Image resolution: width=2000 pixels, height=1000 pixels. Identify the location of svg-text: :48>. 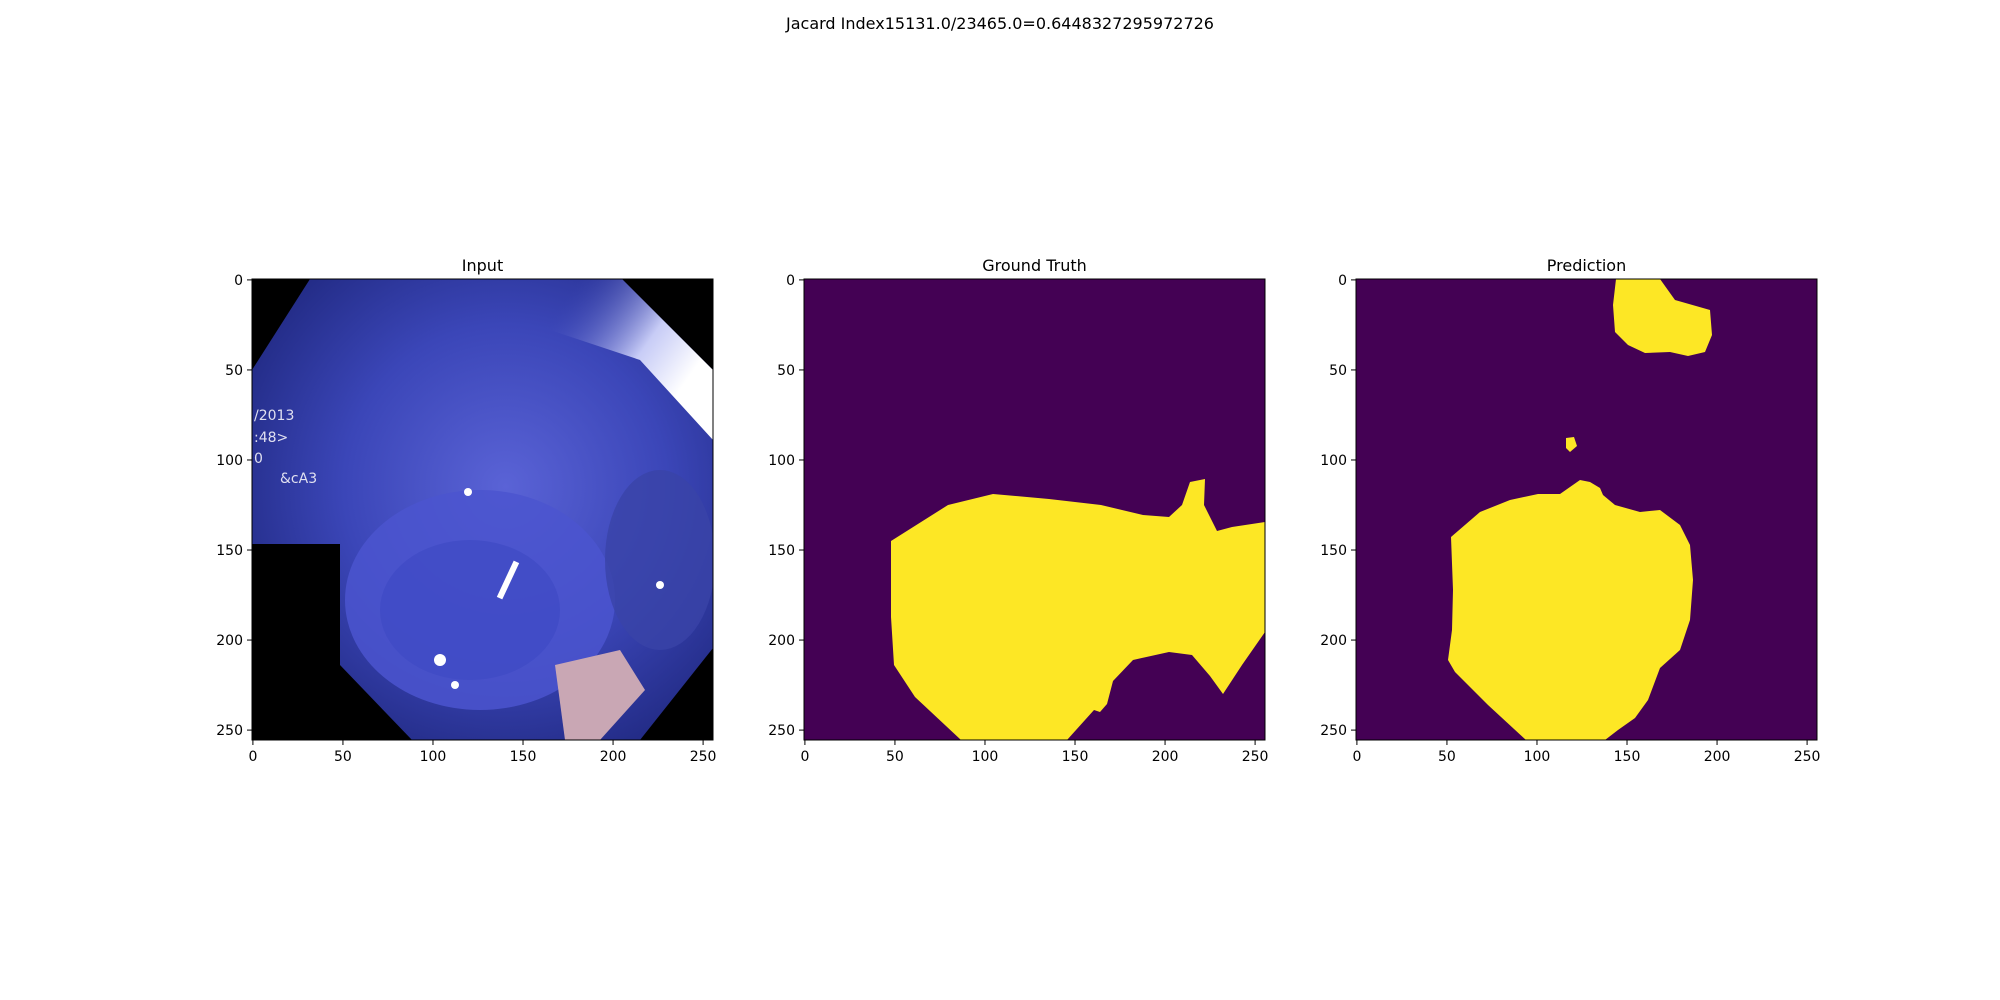
(271, 438).